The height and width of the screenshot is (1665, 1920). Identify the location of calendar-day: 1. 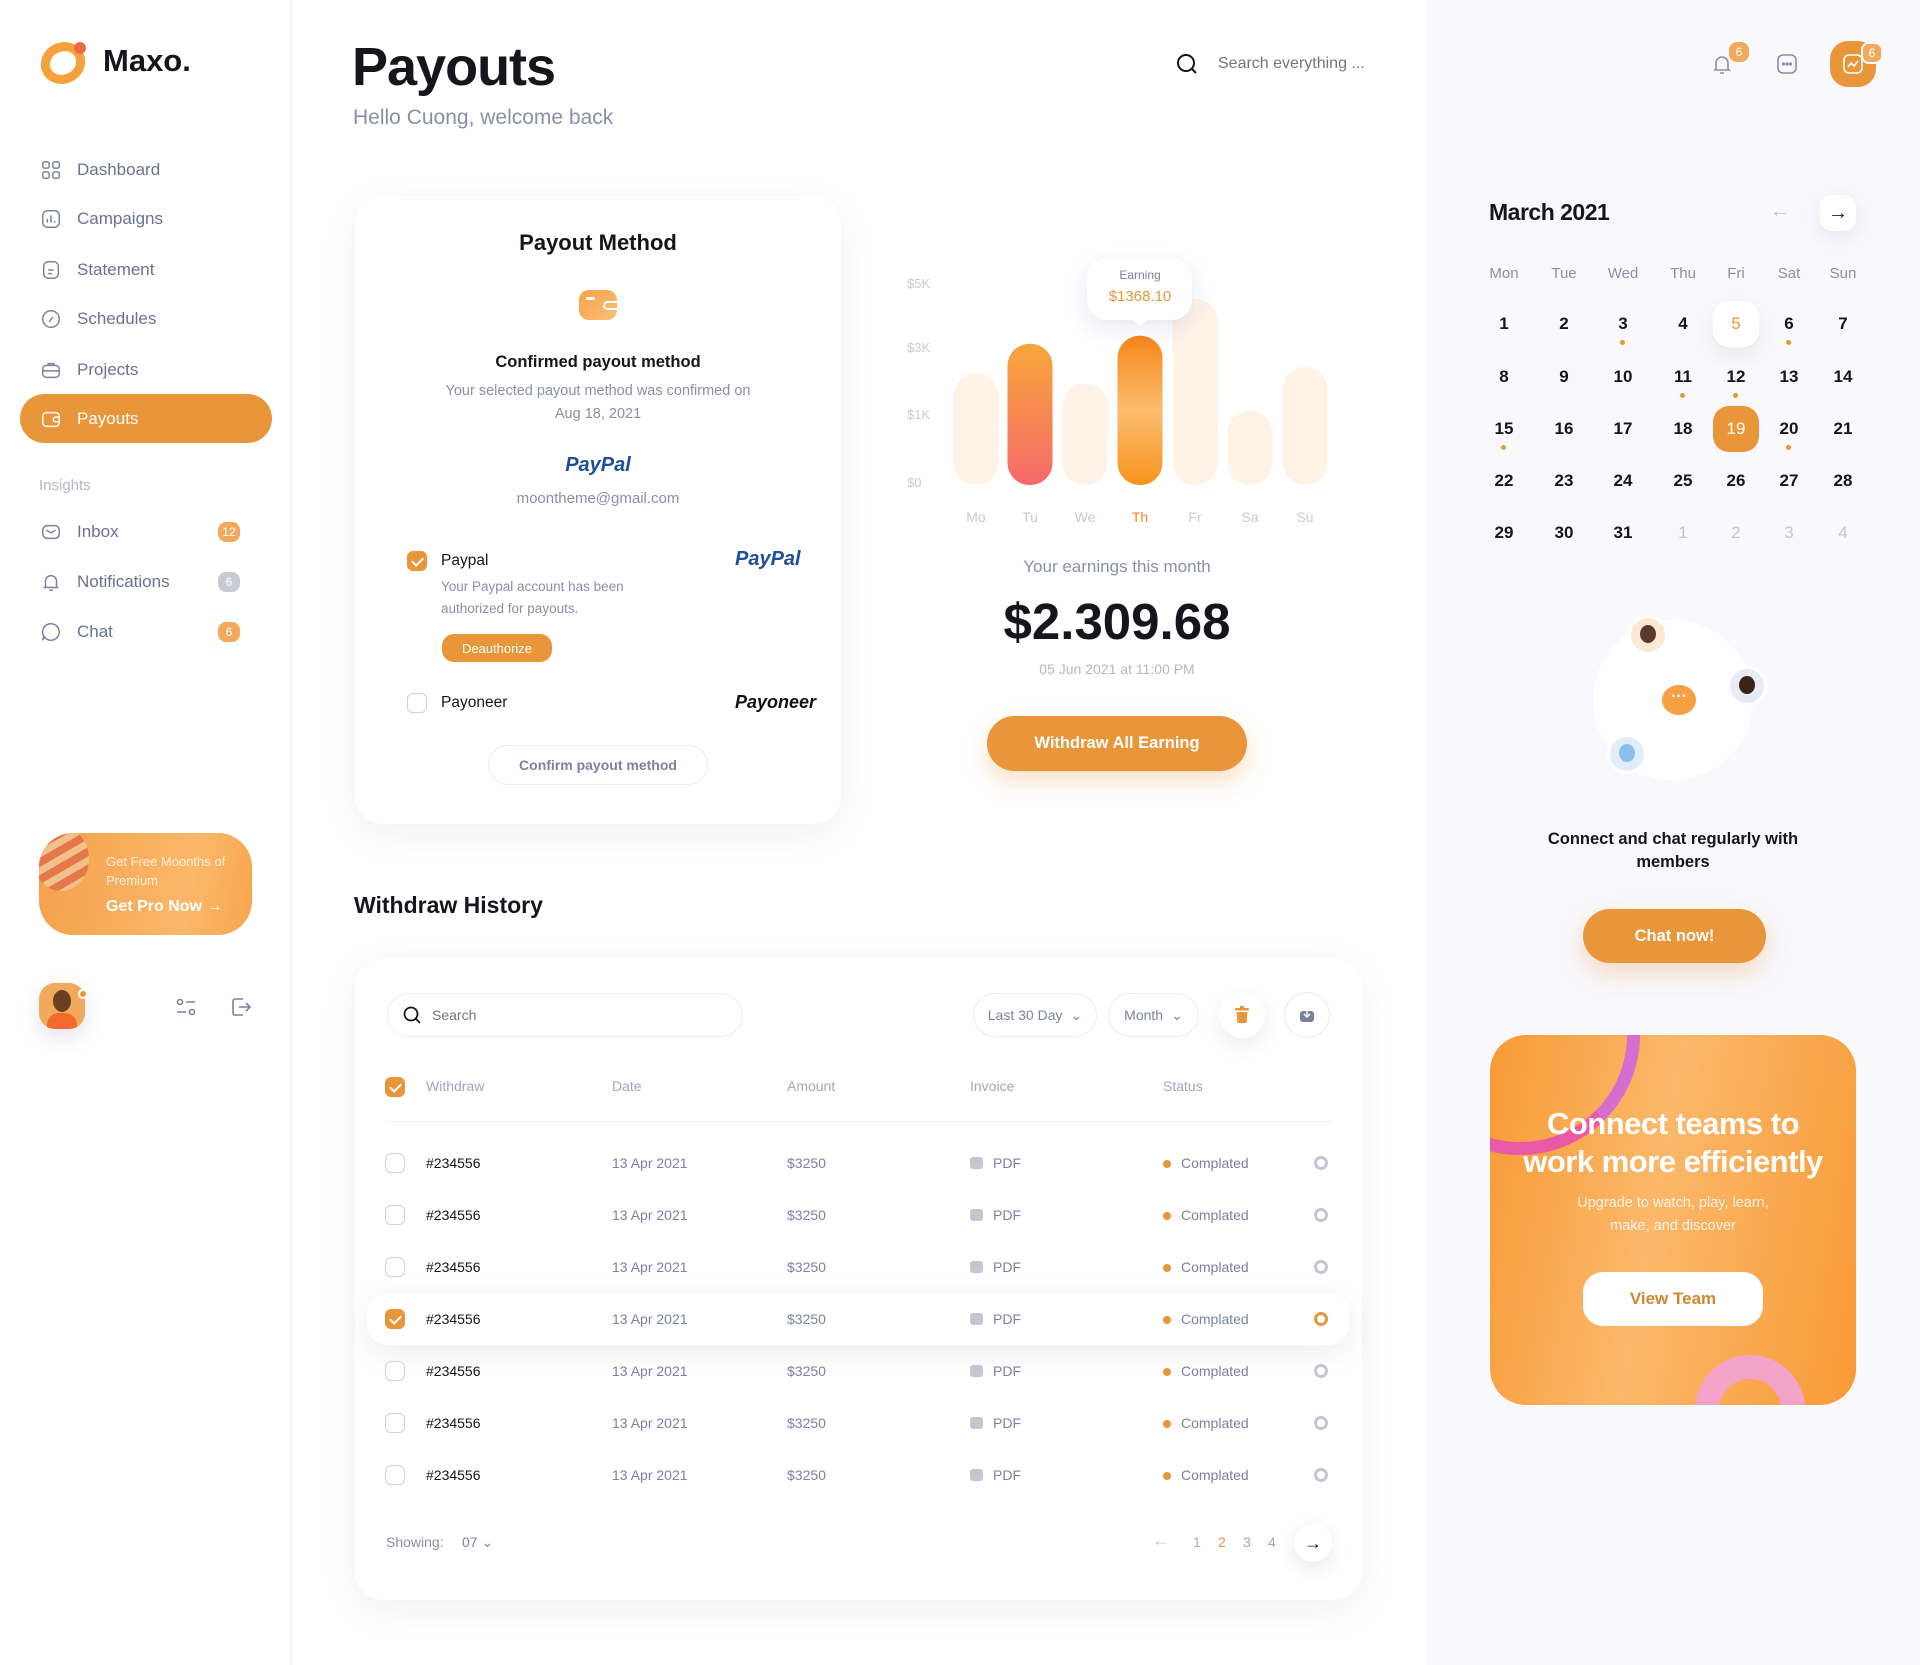
(1683, 533).